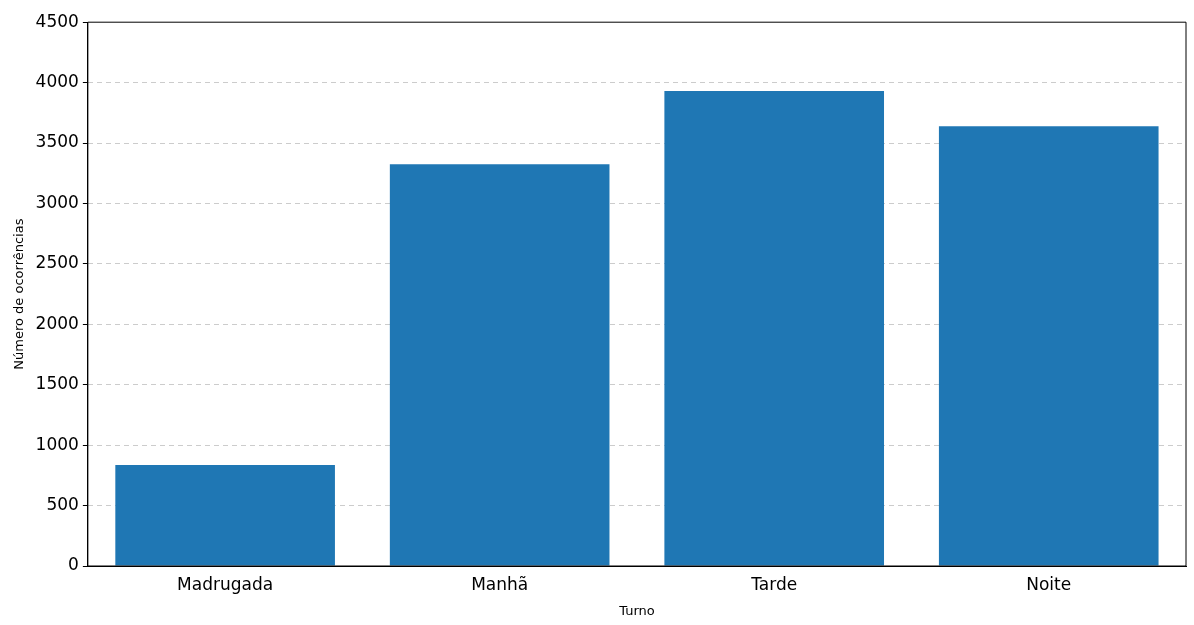  I want to click on y-axis-title: Número de ocorrências, so click(19, 294).